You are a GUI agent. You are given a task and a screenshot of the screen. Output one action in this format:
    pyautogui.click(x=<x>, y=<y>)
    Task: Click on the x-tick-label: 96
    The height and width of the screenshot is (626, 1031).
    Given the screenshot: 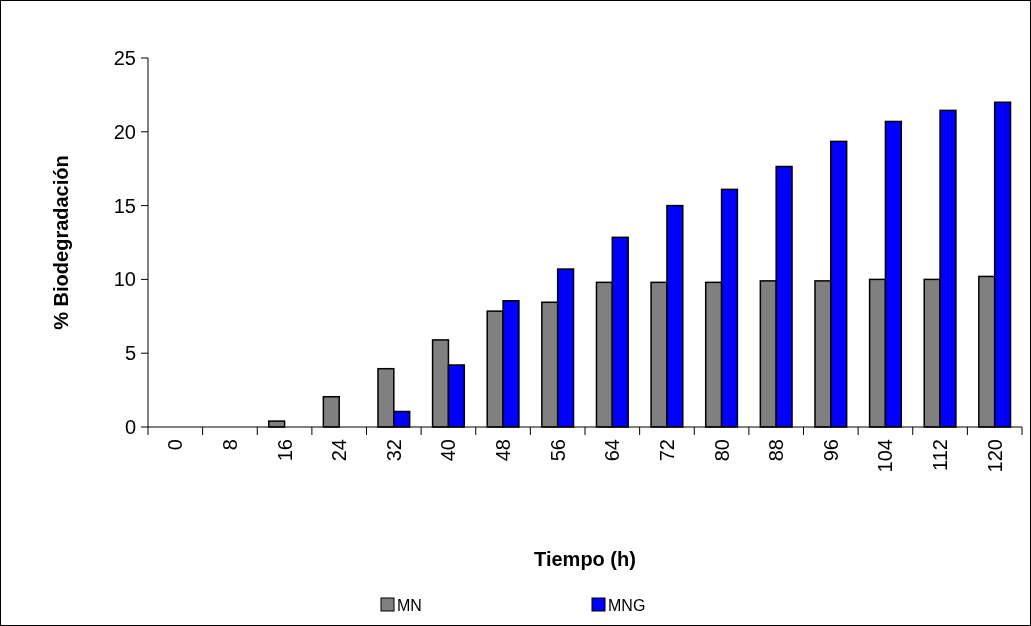 What is the action you would take?
    pyautogui.click(x=830, y=450)
    